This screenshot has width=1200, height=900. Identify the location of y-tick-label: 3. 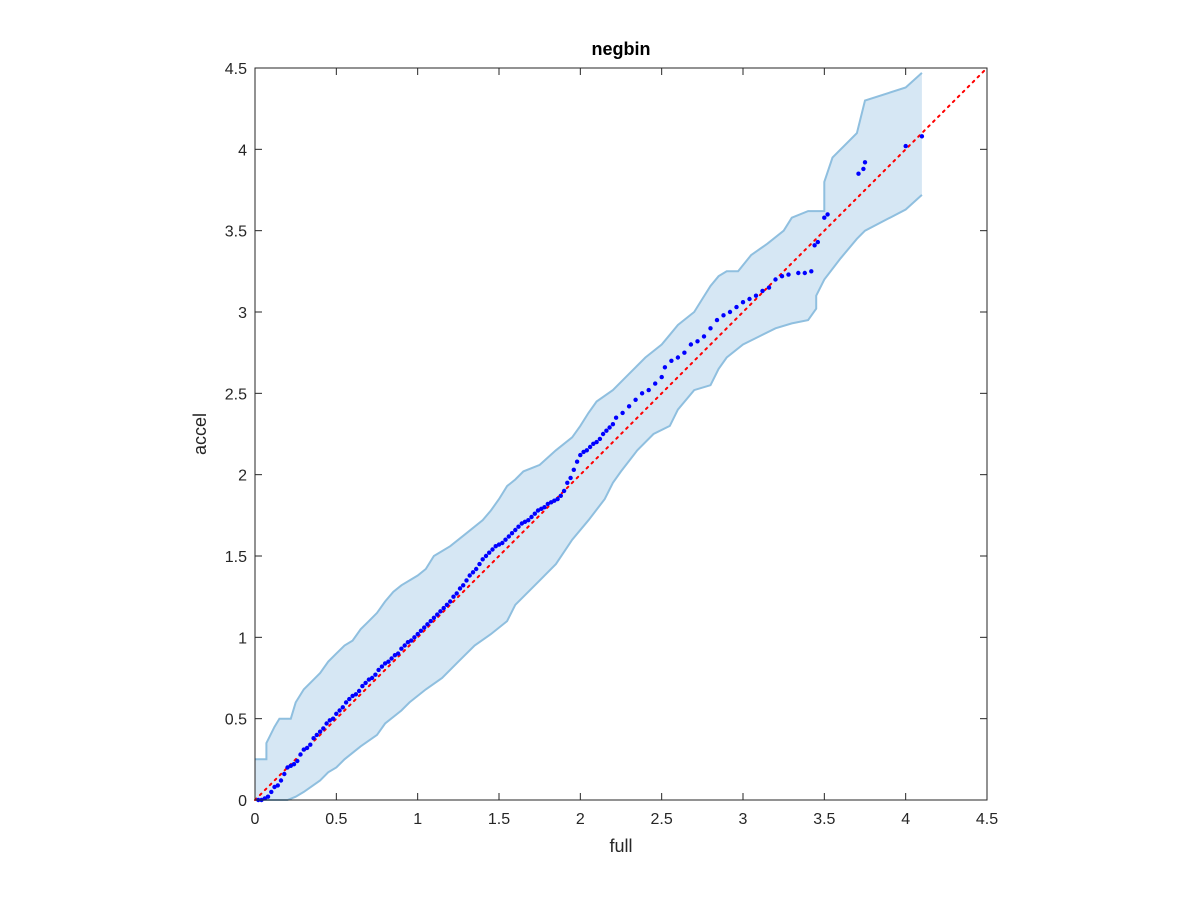
(242, 313).